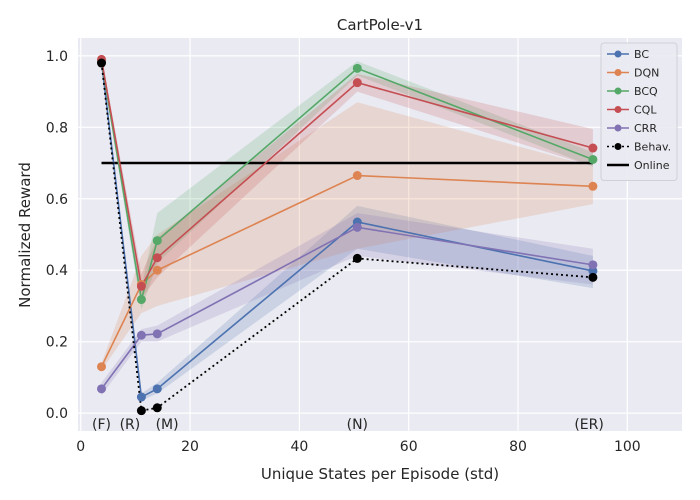 The image size is (700, 500). Describe the element at coordinates (518, 447) in the screenshot. I see `x-tick-label: 80` at that location.